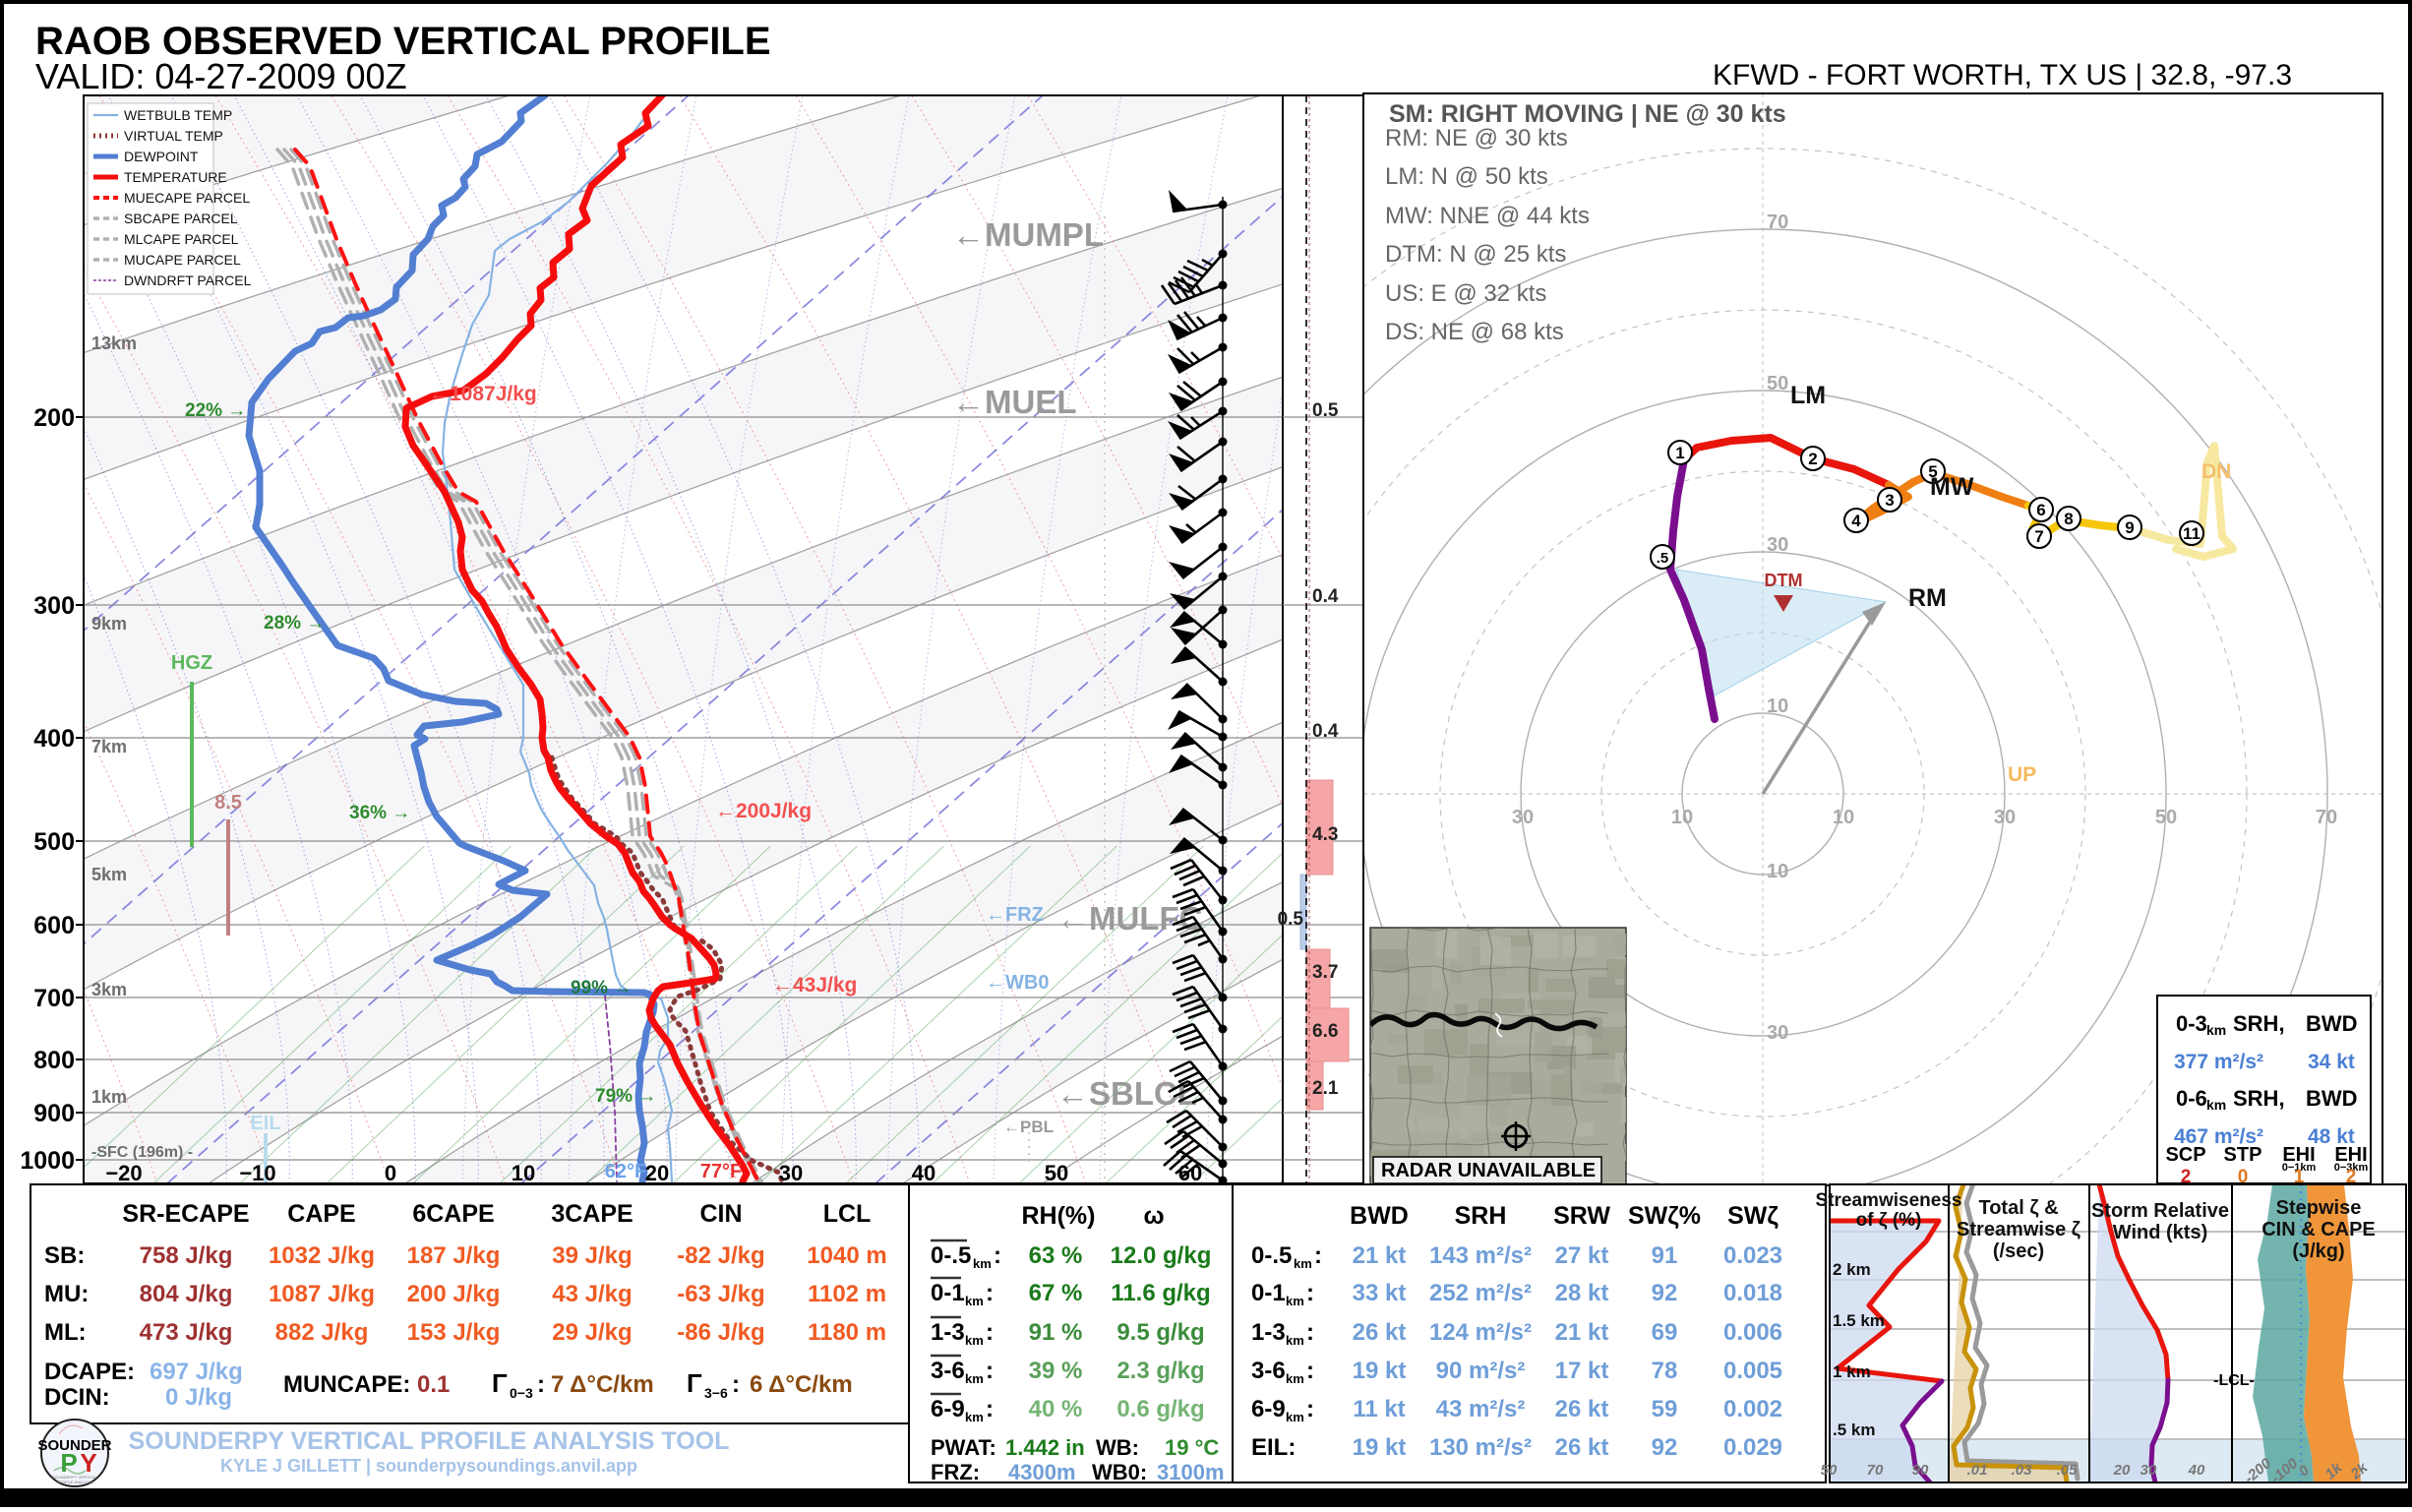 The width and height of the screenshot is (2412, 1512). What do you see at coordinates (1665, 1409) in the screenshot?
I see `svg-text: 59` at bounding box center [1665, 1409].